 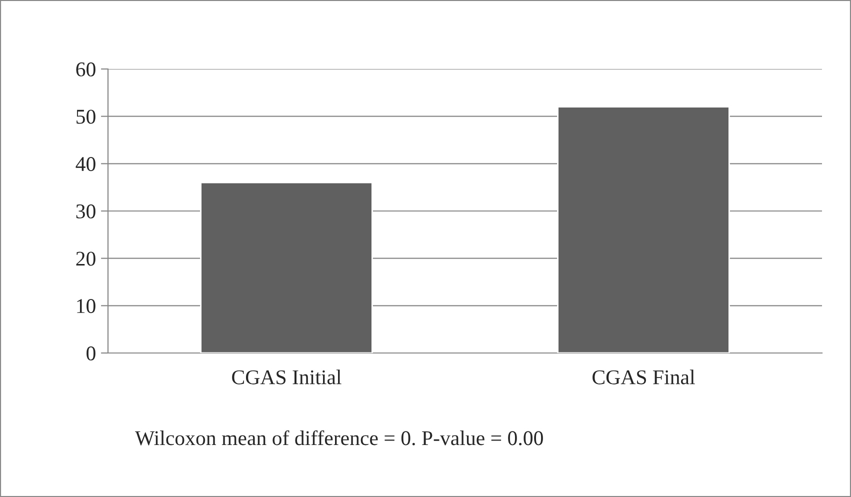 What do you see at coordinates (86, 164) in the screenshot?
I see `y-tick-label: 40` at bounding box center [86, 164].